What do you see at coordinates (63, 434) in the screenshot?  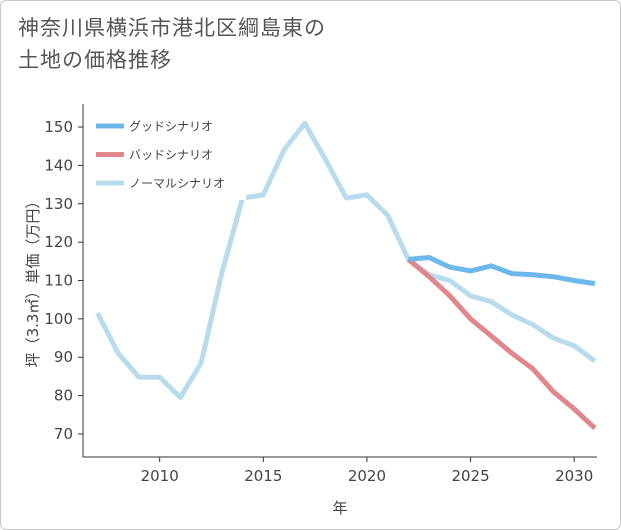 I see `y-tick-label: 70` at bounding box center [63, 434].